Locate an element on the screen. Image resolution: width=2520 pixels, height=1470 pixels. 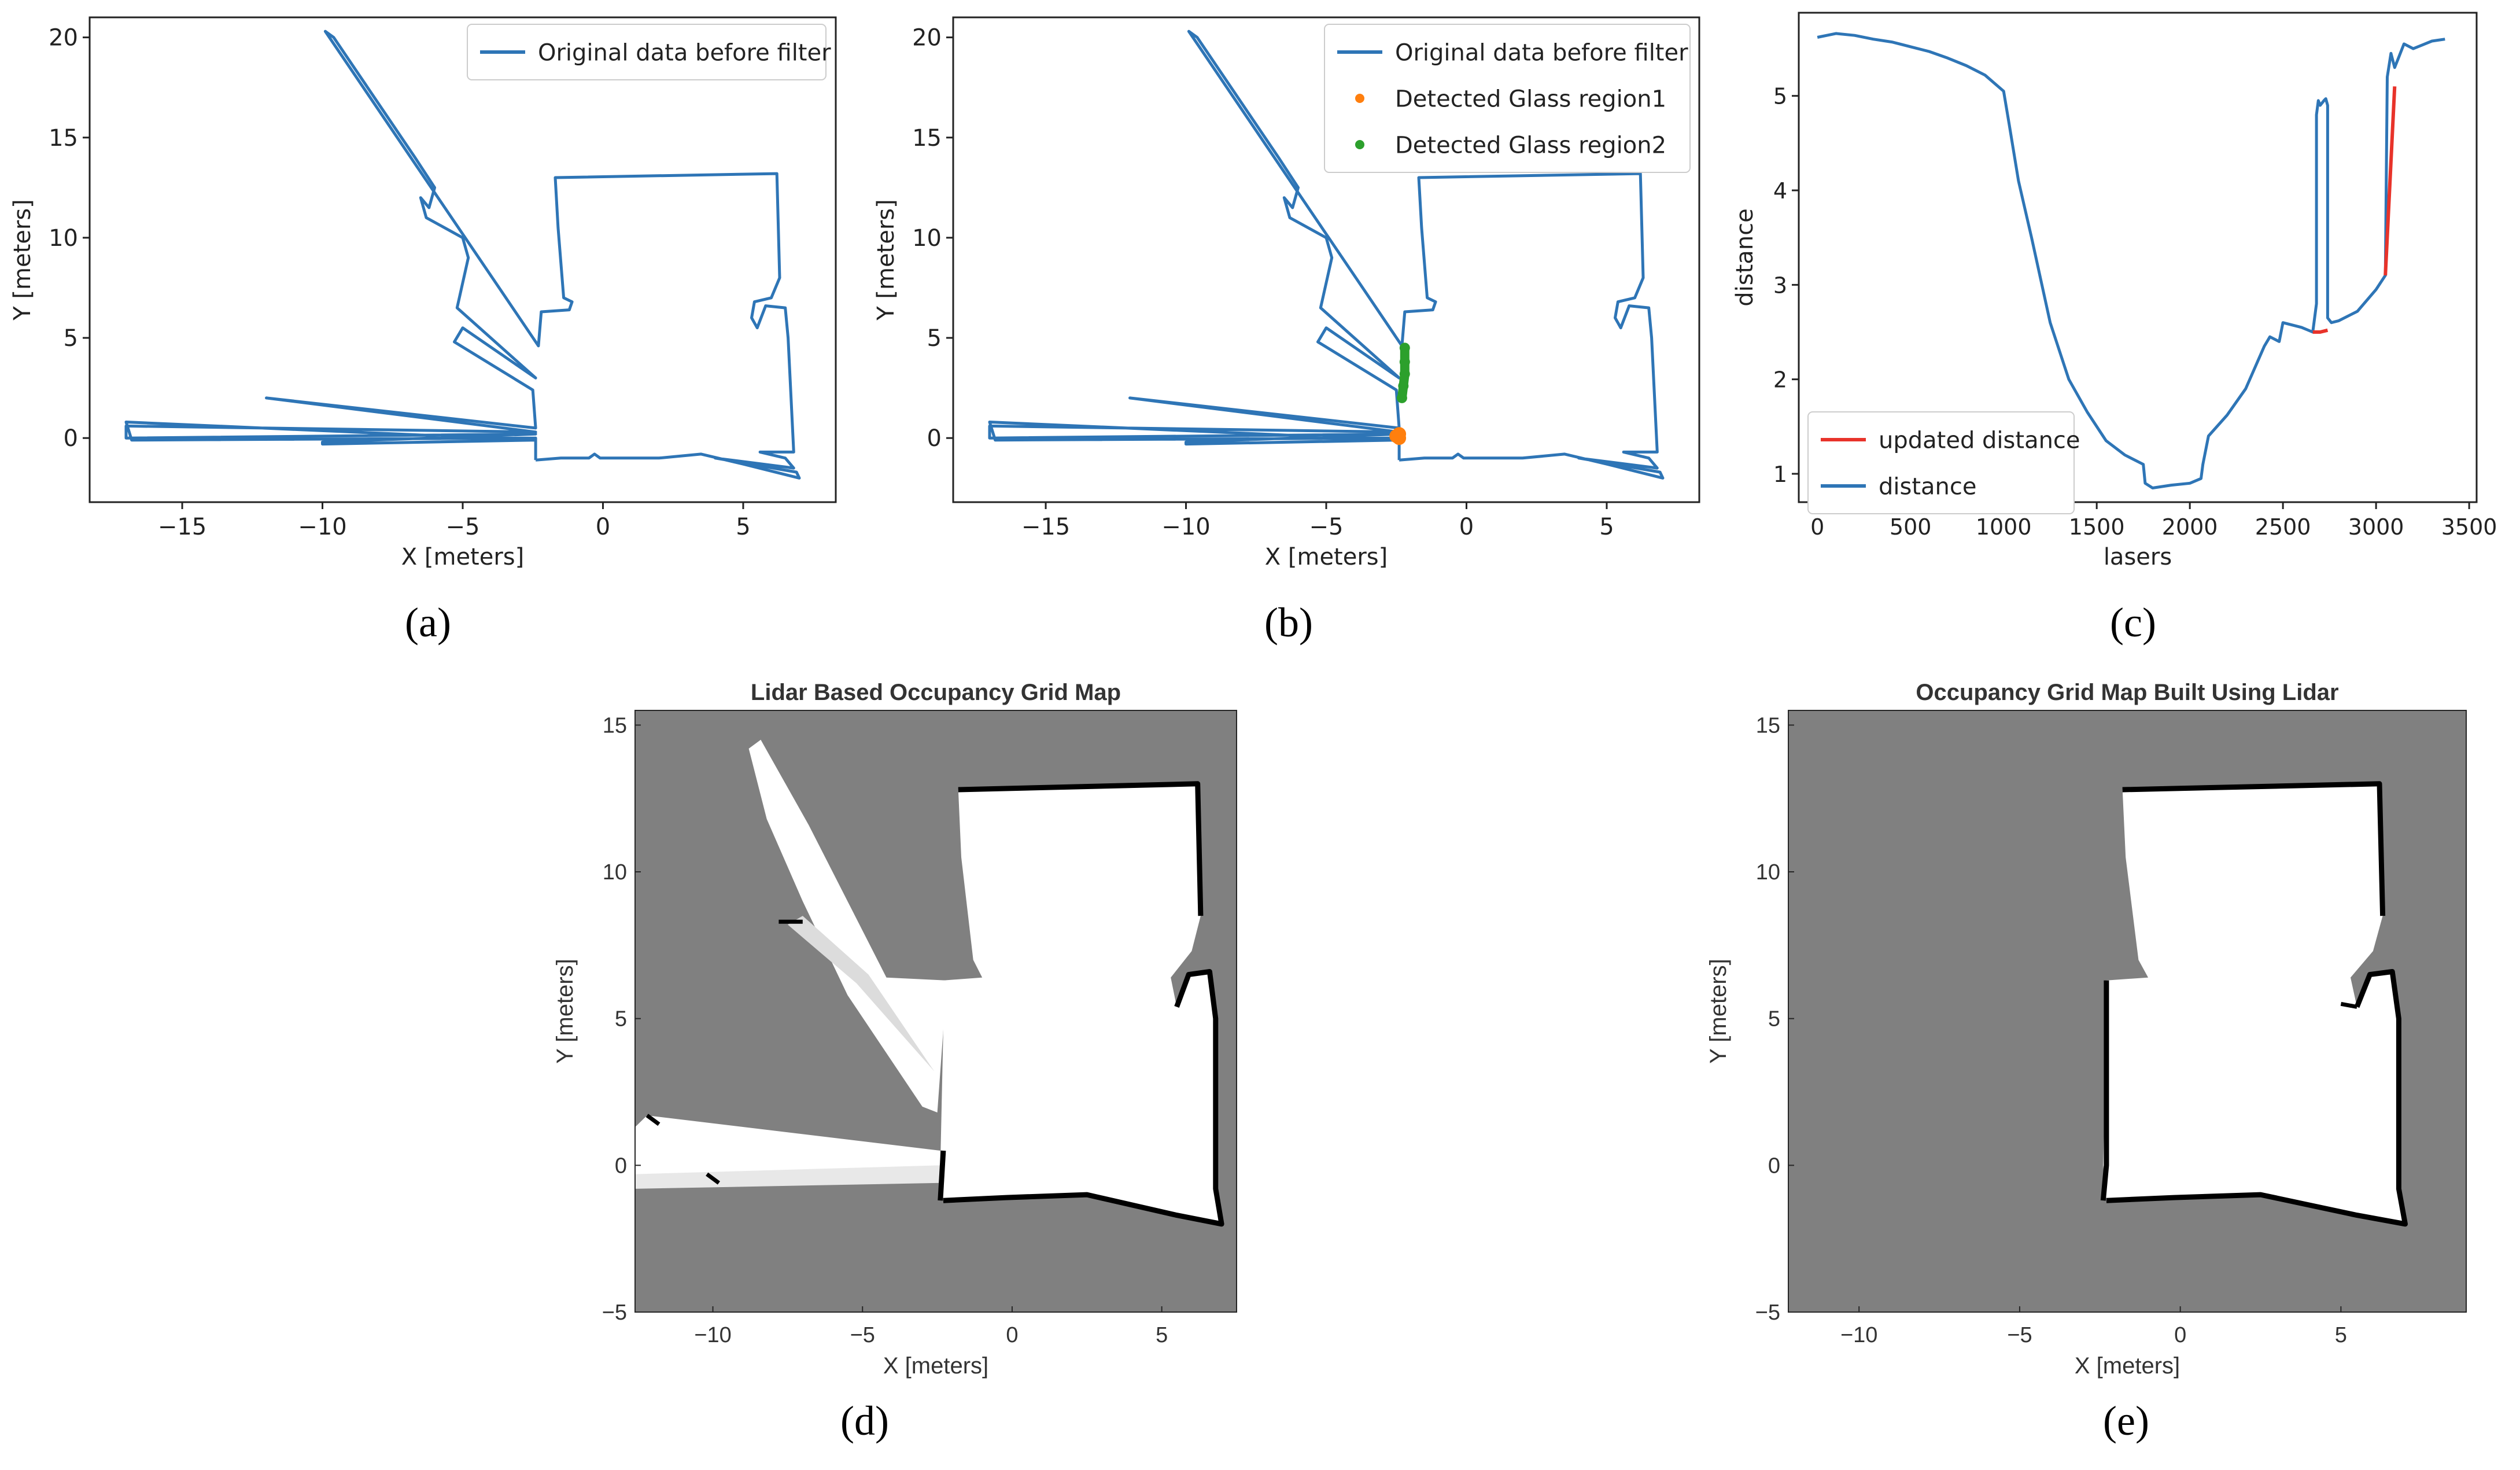
x-tick-label: 500 is located at coordinates (1911, 527).